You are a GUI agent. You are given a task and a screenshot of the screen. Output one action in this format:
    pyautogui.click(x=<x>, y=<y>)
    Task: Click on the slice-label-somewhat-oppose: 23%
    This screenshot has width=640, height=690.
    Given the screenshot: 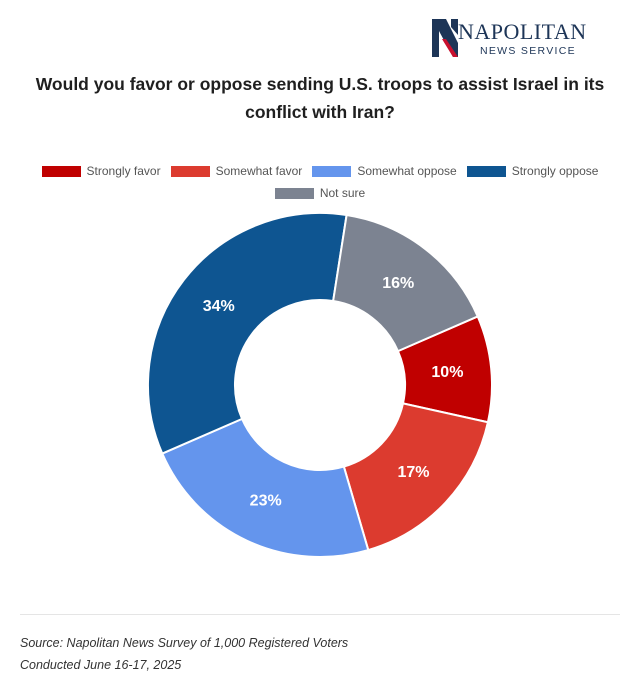 What is the action you would take?
    pyautogui.click(x=266, y=500)
    